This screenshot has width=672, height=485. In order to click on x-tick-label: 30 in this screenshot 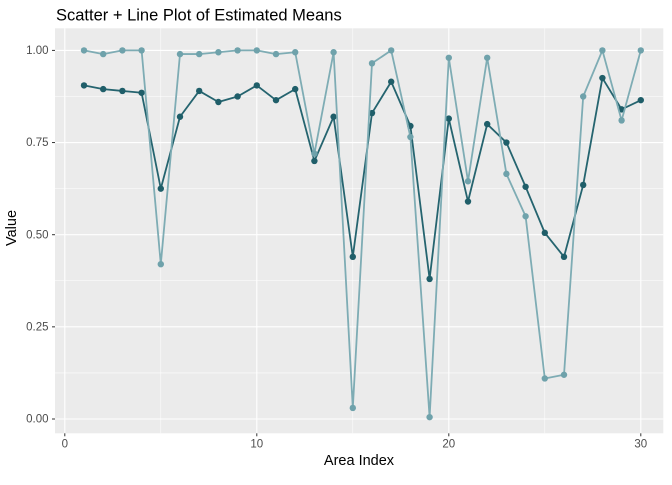, I will do `click(640, 445)`.